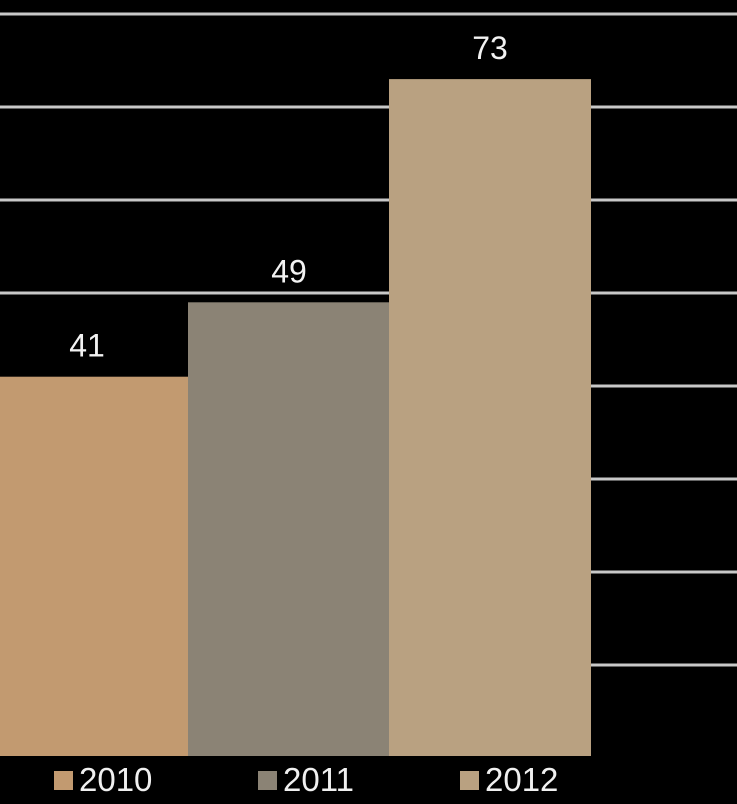 This screenshot has width=737, height=804. Describe the element at coordinates (469, 780) in the screenshot. I see `legend-swatch-2012` at that location.